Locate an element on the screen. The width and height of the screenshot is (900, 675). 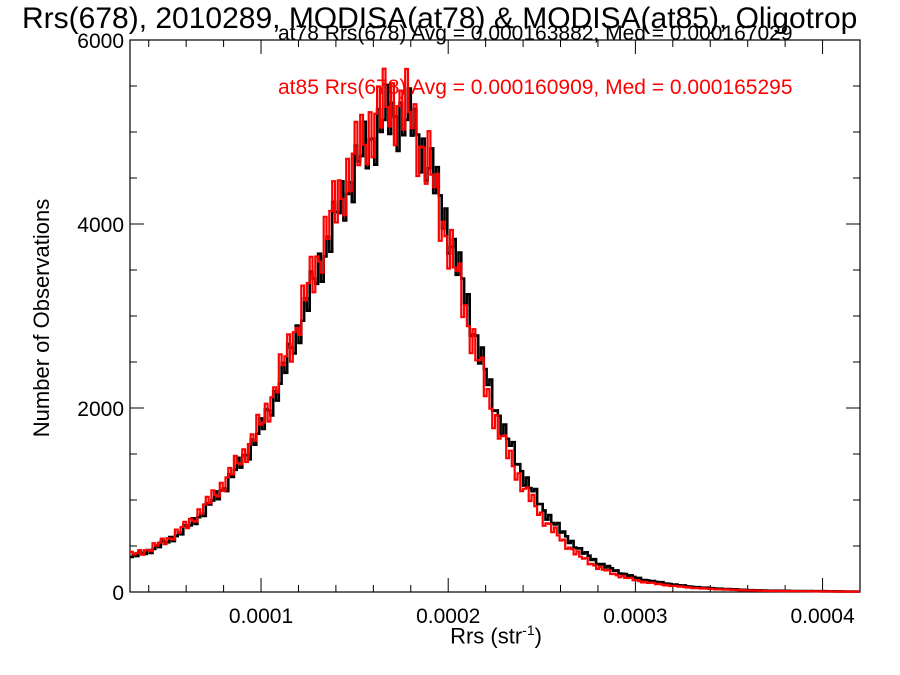
x-axis-label: Rrs (str-1) is located at coordinates (496, 635).